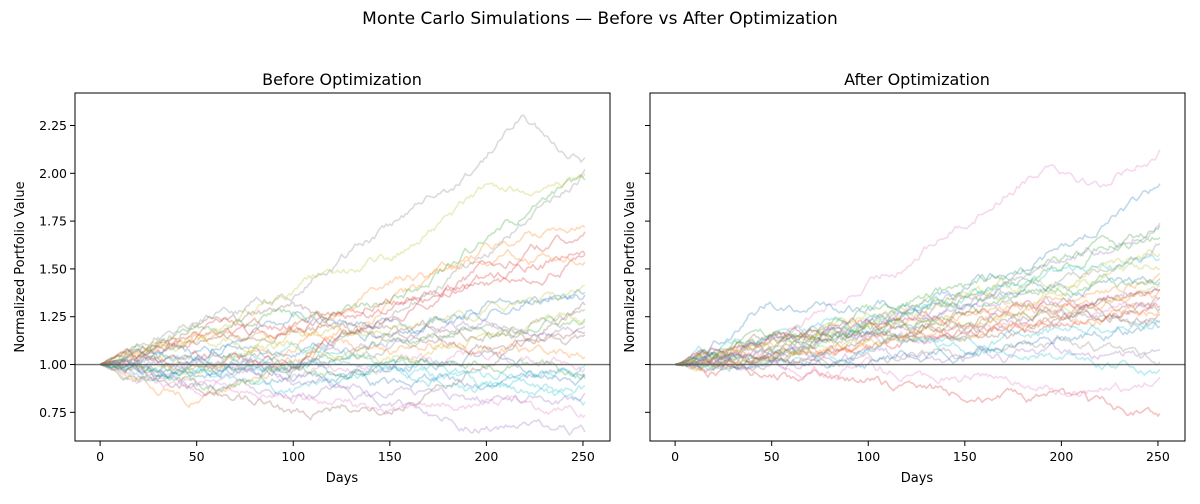 The height and width of the screenshot is (504, 1200). I want to click on y-axis-ticks, so click(647, 269).